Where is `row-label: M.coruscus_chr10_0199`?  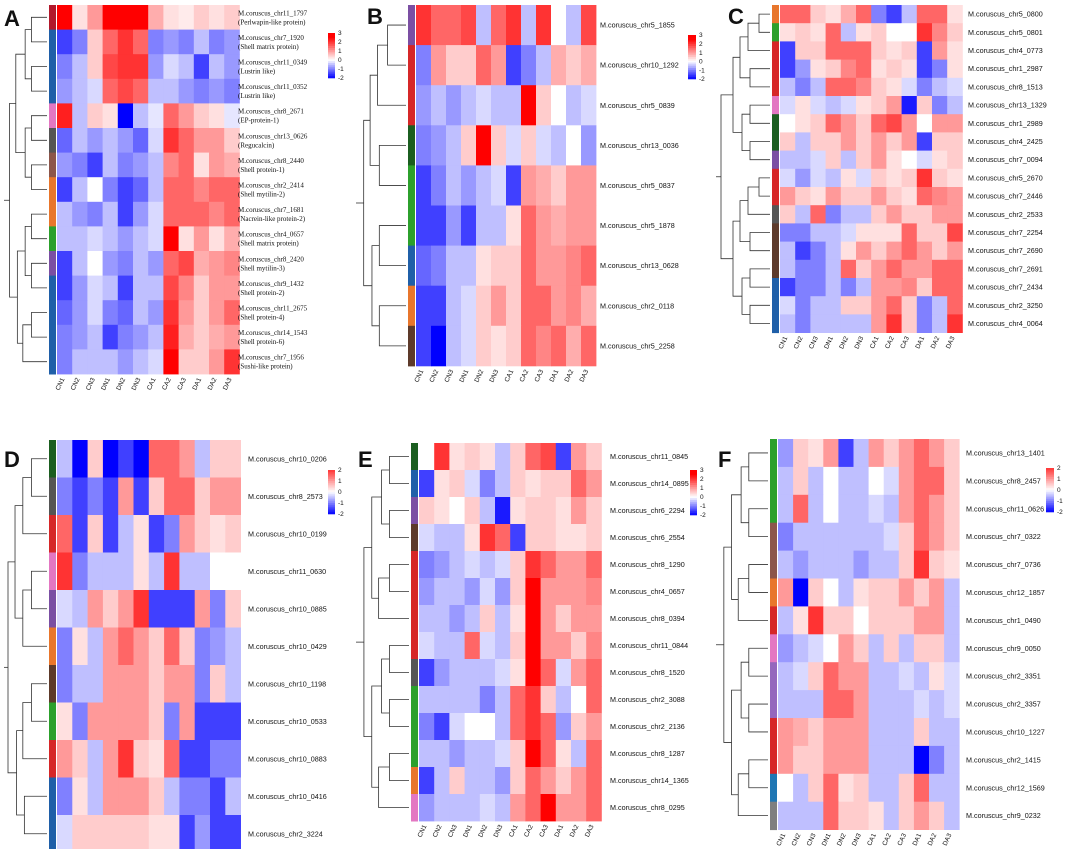 row-label: M.coruscus_chr10_0199 is located at coordinates (287, 533).